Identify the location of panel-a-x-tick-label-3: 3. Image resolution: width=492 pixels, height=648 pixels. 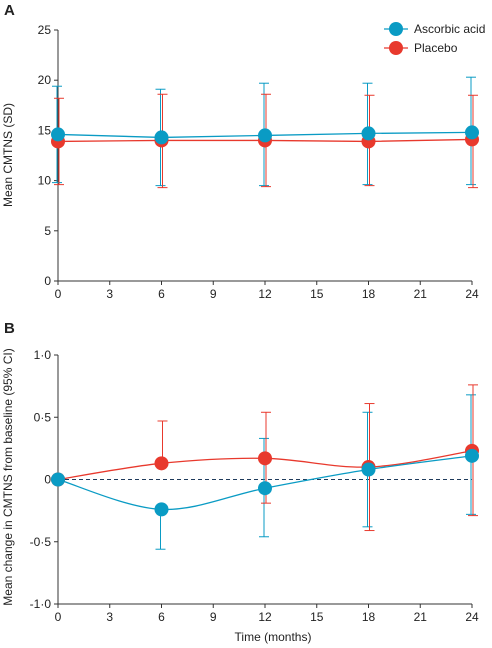
(109, 294).